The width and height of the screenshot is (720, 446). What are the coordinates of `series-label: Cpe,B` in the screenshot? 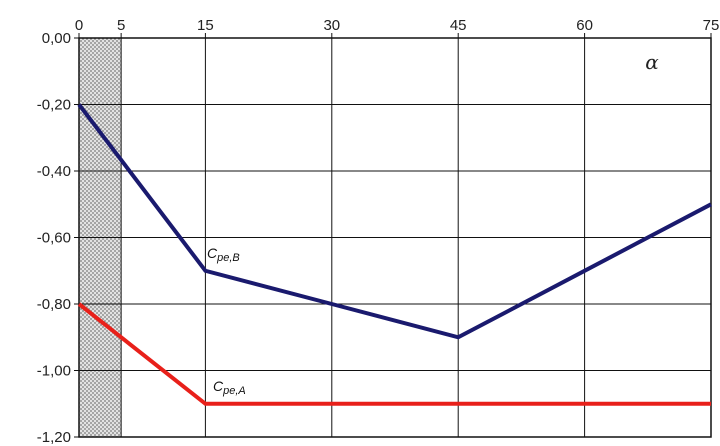 It's located at (223, 254).